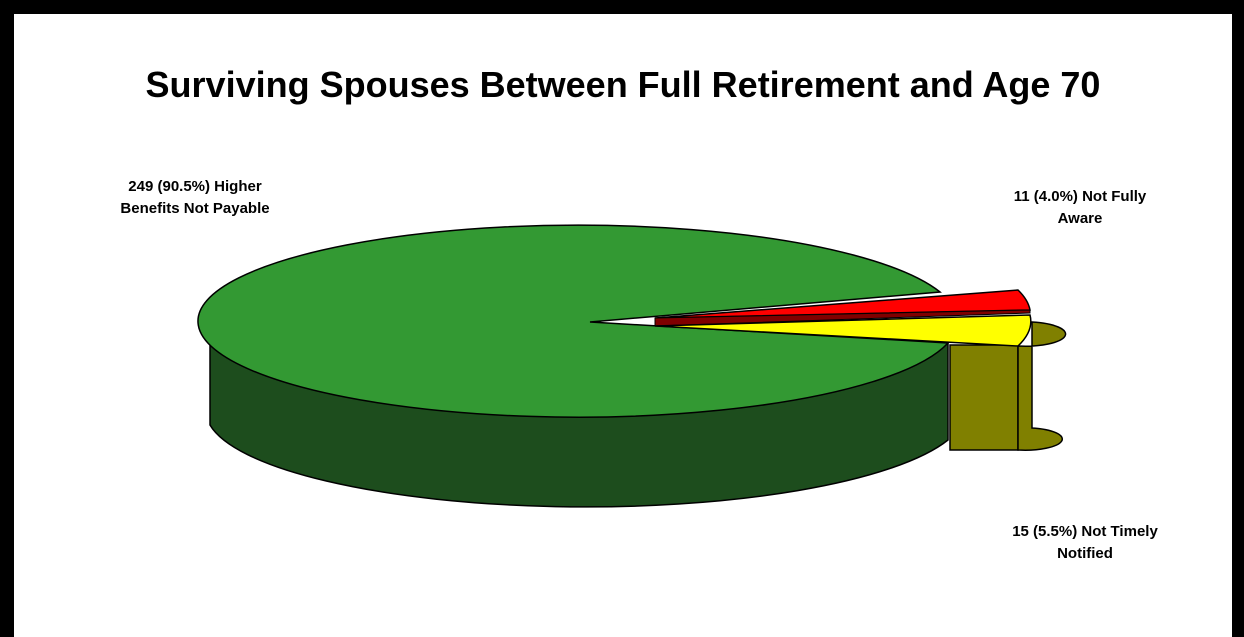  What do you see at coordinates (1042, 386) in the screenshot?
I see `pie-slice-side-yellow-rim` at bounding box center [1042, 386].